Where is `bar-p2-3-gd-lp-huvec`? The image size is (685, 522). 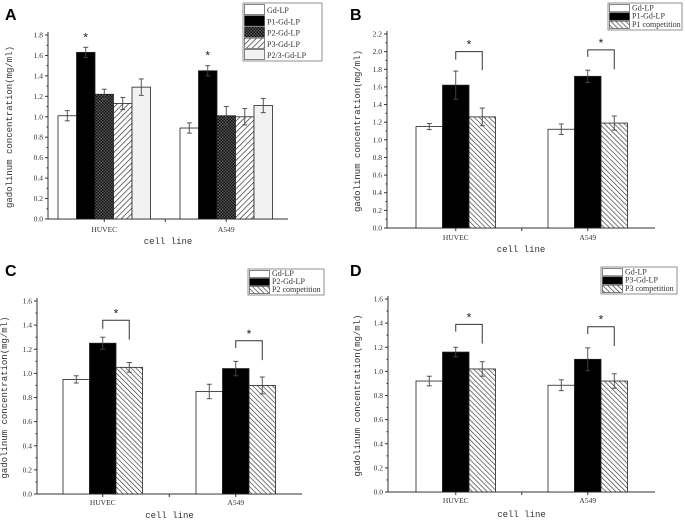 bar-p2-3-gd-lp-huvec is located at coordinates (141, 153).